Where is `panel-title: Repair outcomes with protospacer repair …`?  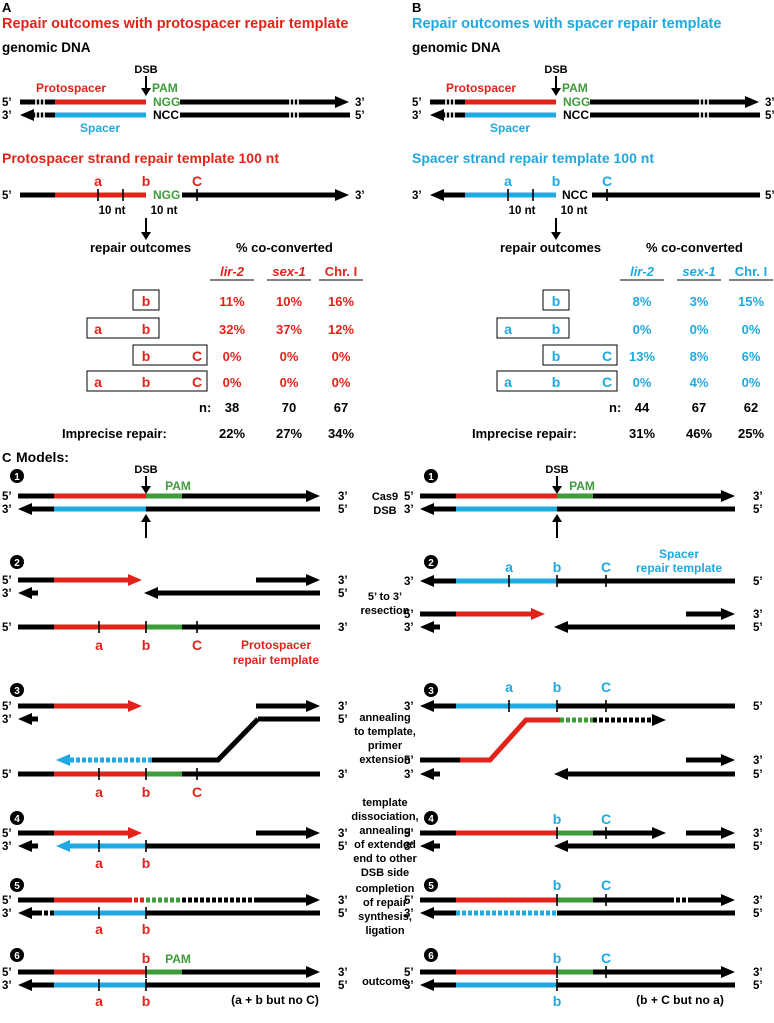
panel-title: Repair outcomes with protospacer repair … is located at coordinates (175, 24).